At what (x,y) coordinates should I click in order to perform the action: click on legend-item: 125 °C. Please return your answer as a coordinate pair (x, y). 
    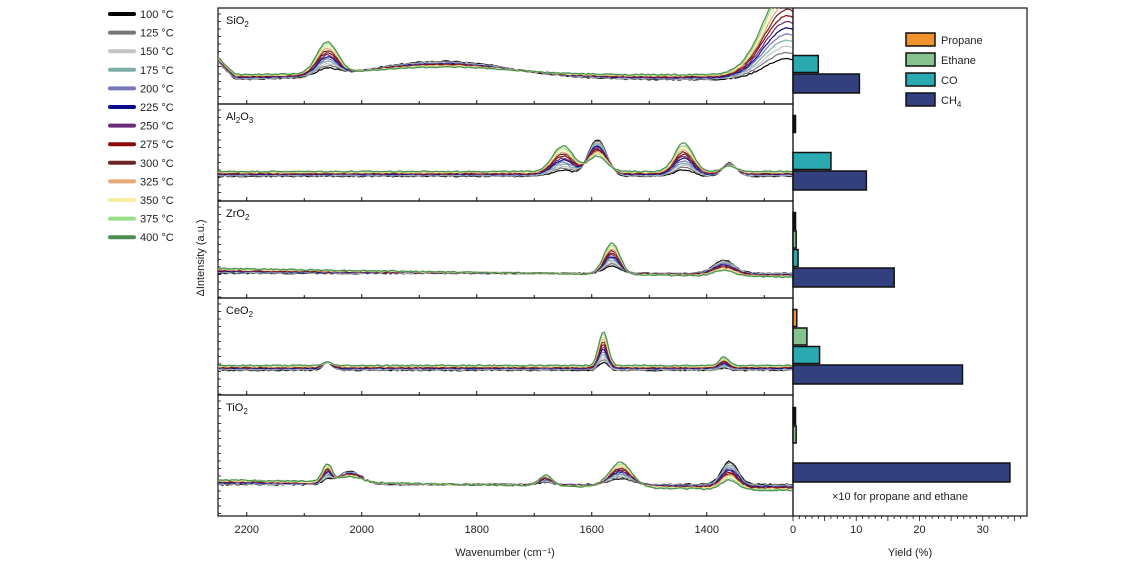
    Looking at the image, I should click on (141, 34).